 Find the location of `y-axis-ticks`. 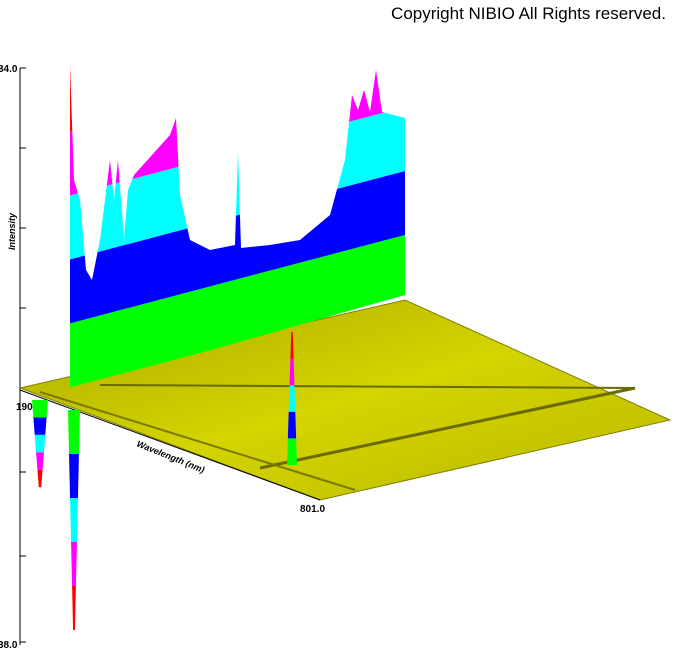

y-axis-ticks is located at coordinates (23, 355).